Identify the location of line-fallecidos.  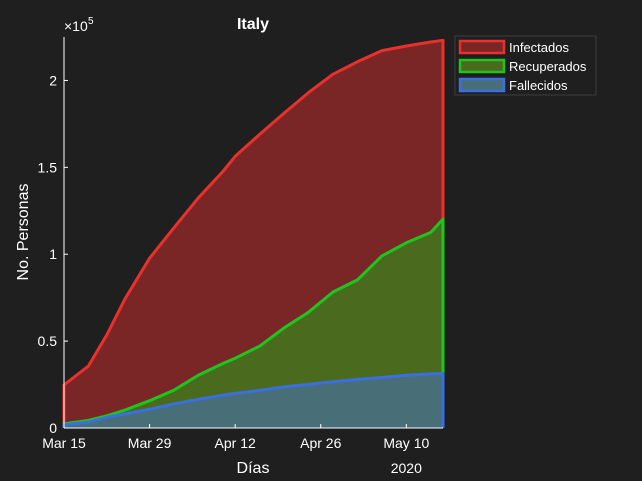
(253, 400).